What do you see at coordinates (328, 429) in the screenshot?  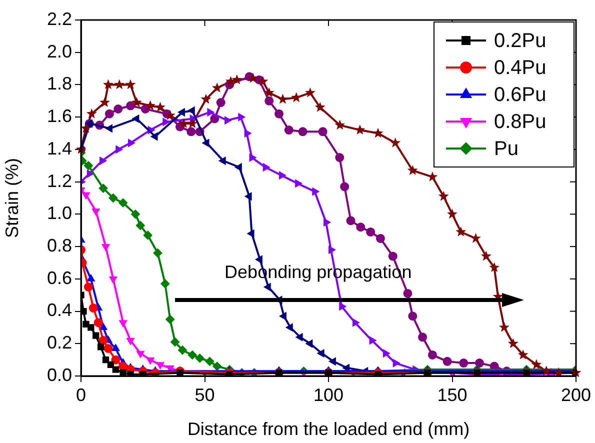 I see `x-axis-title: Distance from the loaded end (mm)` at bounding box center [328, 429].